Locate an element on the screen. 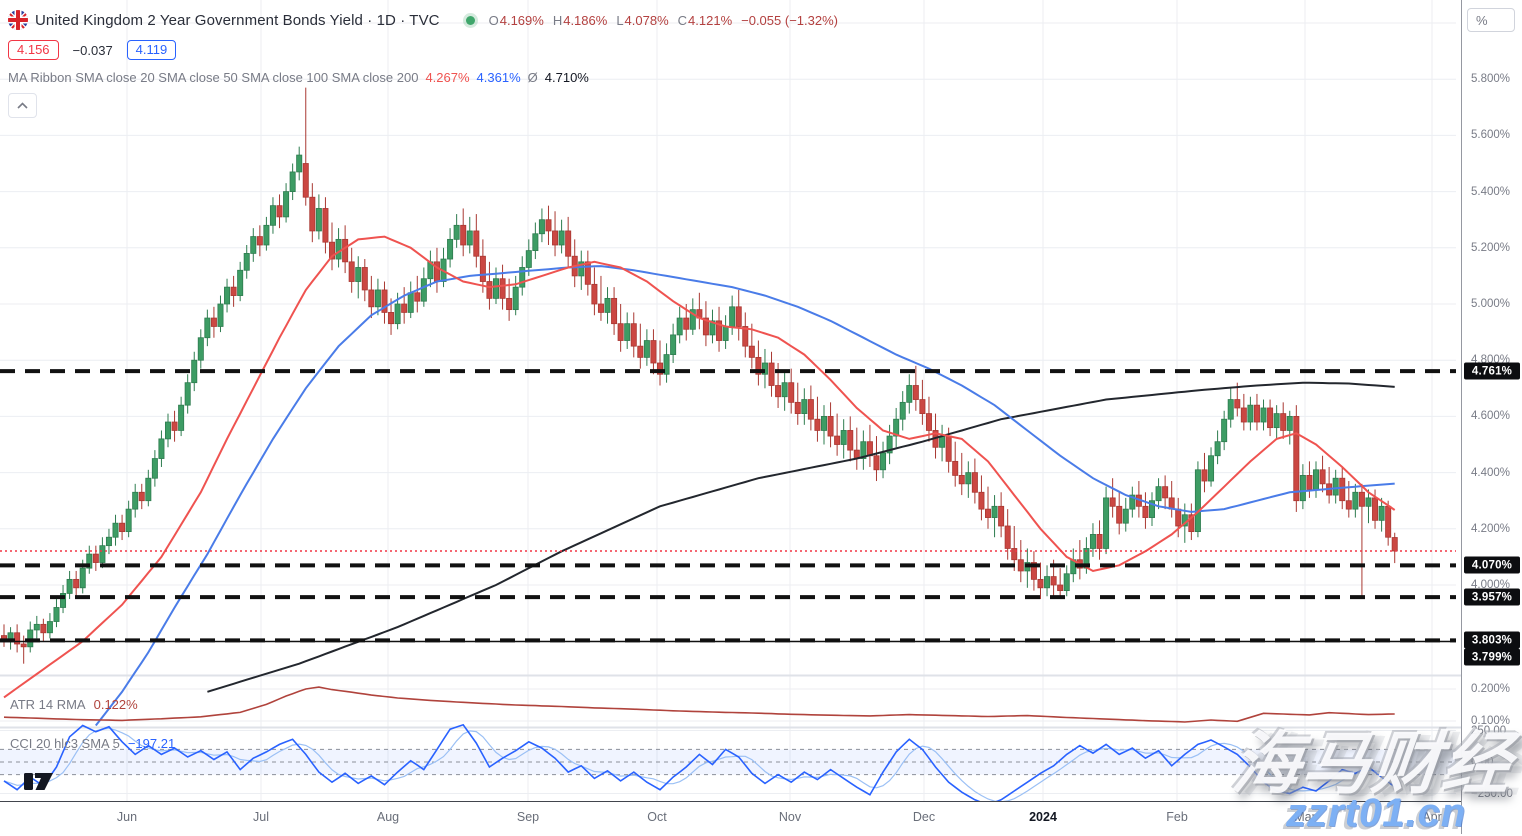 The image size is (1522, 836). pane-separators is located at coordinates (730, 701).